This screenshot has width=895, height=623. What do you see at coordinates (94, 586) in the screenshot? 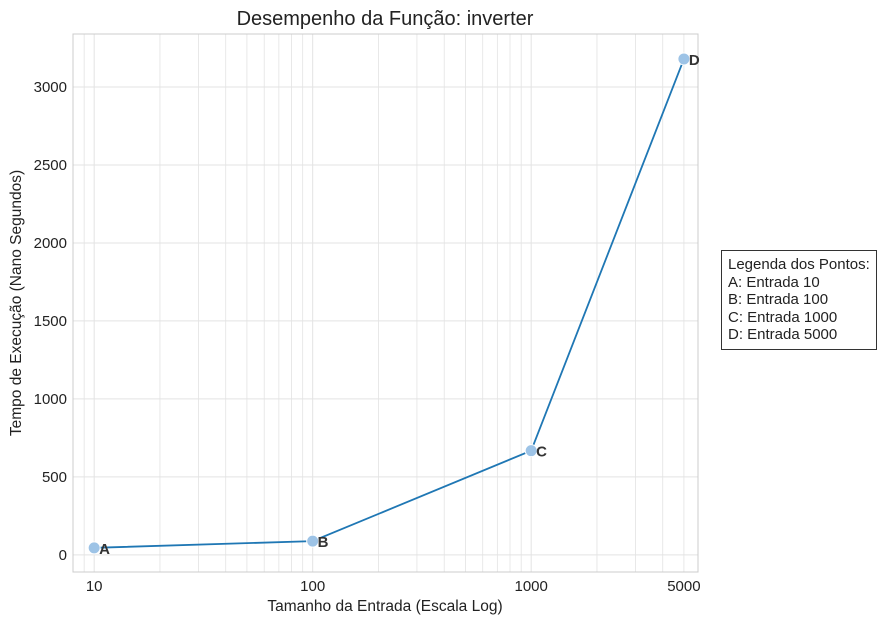
I see `x-tick-label: 10` at bounding box center [94, 586].